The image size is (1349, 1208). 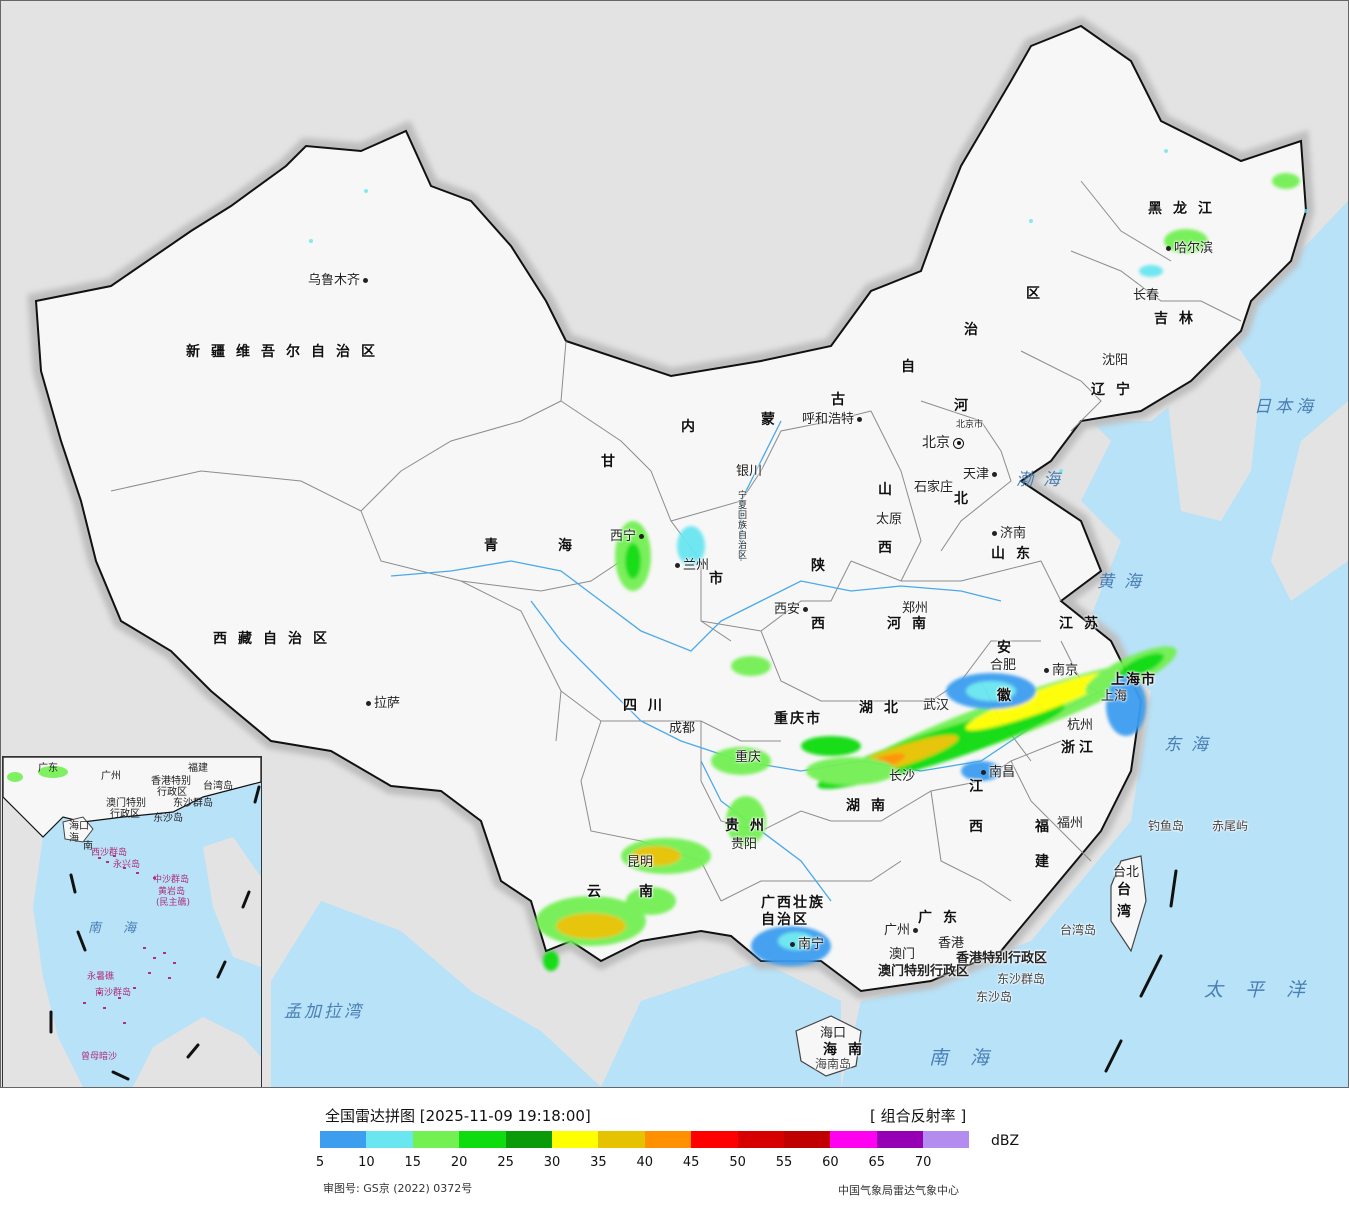 I want to click on city-changchun: 长春, so click(x=1146, y=295).